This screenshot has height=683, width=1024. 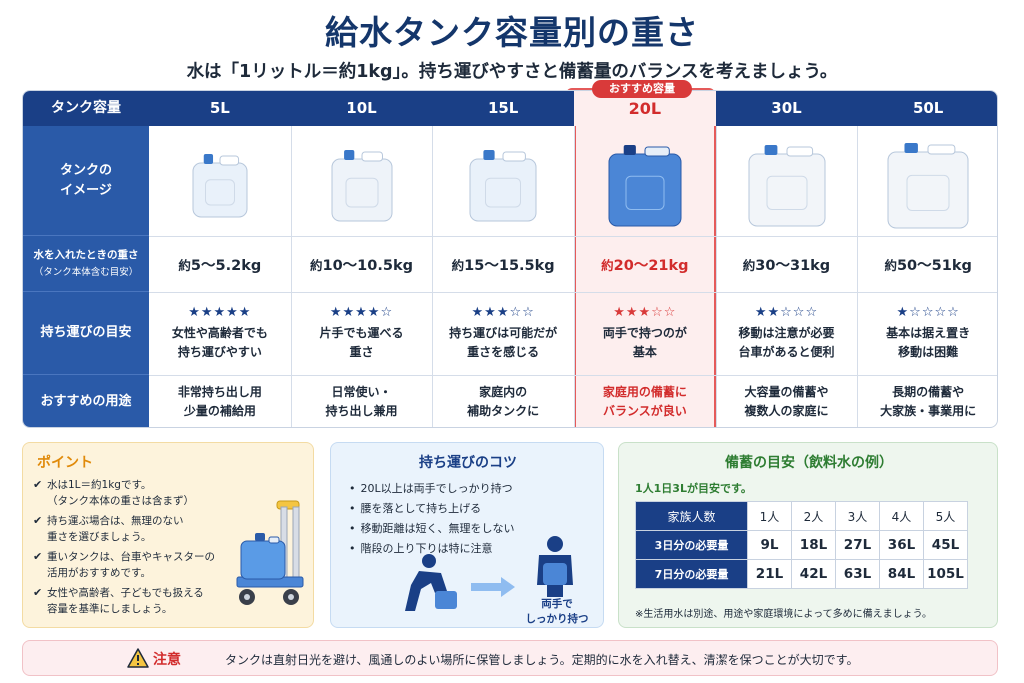 What do you see at coordinates (857, 516) in the screenshot?
I see `stock-people-cell: 3人` at bounding box center [857, 516].